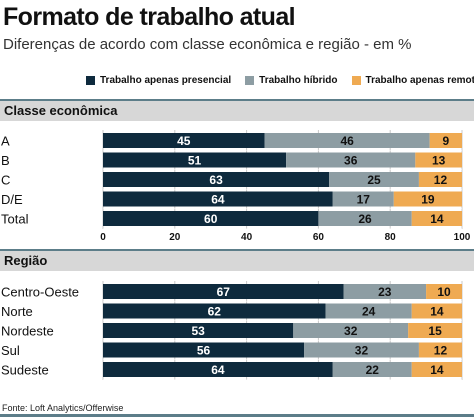 This screenshot has height=418, width=474. Describe the element at coordinates (298, 80) in the screenshot. I see `legend-label-hibrido: Trabalho híbrido` at that location.